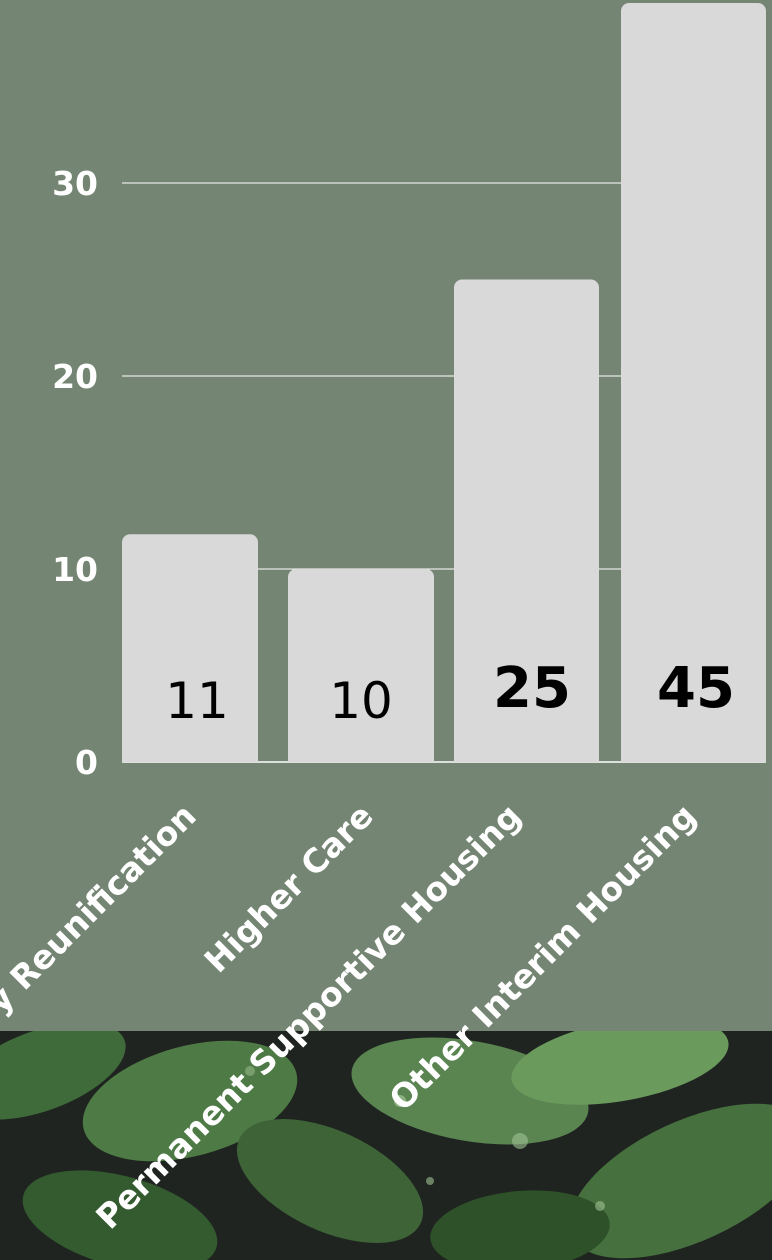  I want to click on y-tick-10: 10, so click(75, 569).